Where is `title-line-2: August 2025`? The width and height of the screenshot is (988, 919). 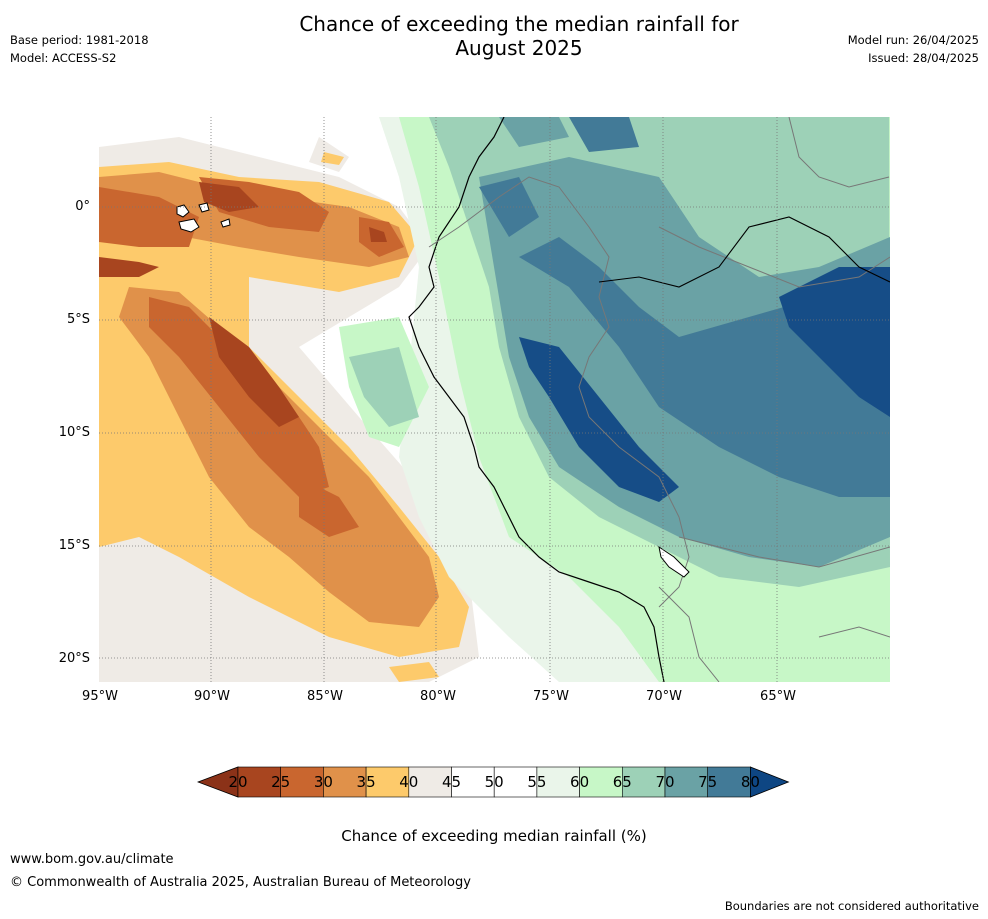 title-line-2: August 2025 is located at coordinates (519, 48).